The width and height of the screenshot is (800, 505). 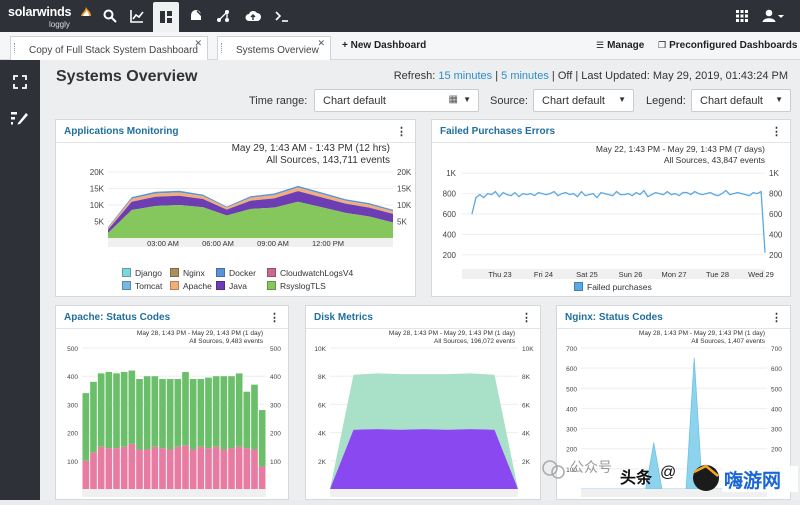 I want to click on watermark-text-4: 嗨游网, so click(x=753, y=481).